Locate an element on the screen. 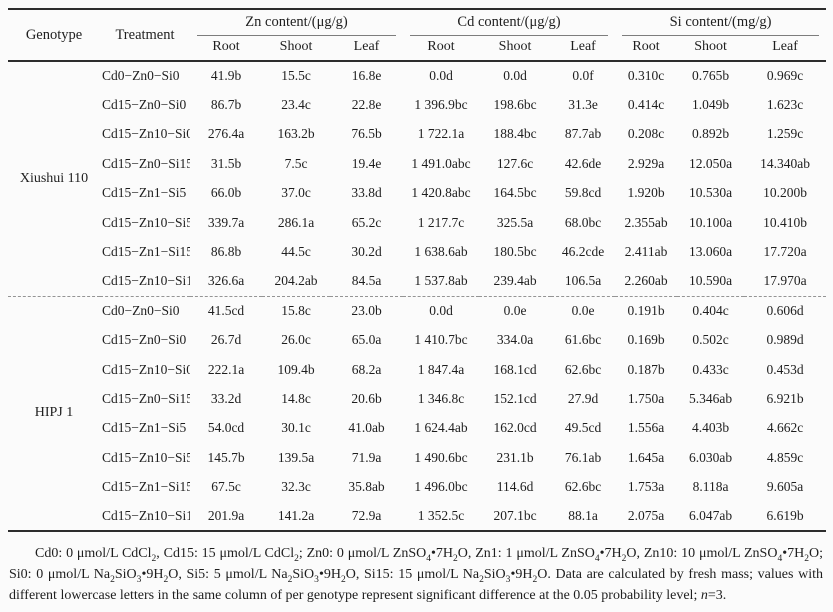  value-cell: 15.8c is located at coordinates (296, 310).